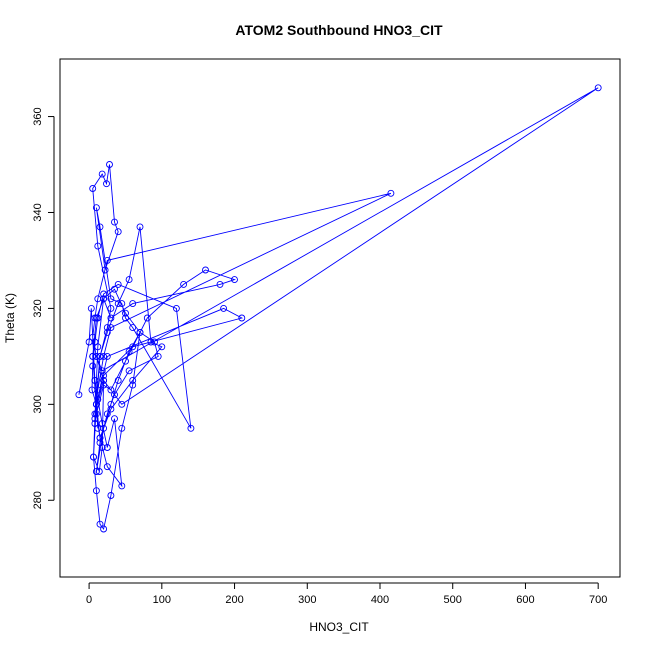 The width and height of the screenshot is (650, 650). I want to click on x-tick-label: 0, so click(89, 600).